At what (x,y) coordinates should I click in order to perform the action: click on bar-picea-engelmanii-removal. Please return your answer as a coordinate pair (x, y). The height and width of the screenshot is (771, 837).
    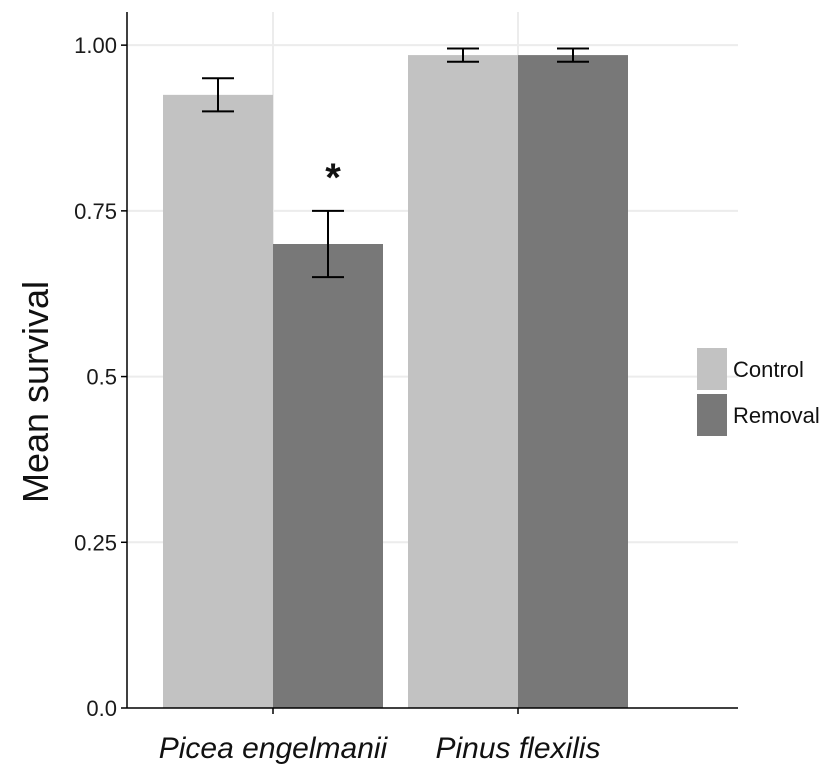
    Looking at the image, I should click on (328, 476).